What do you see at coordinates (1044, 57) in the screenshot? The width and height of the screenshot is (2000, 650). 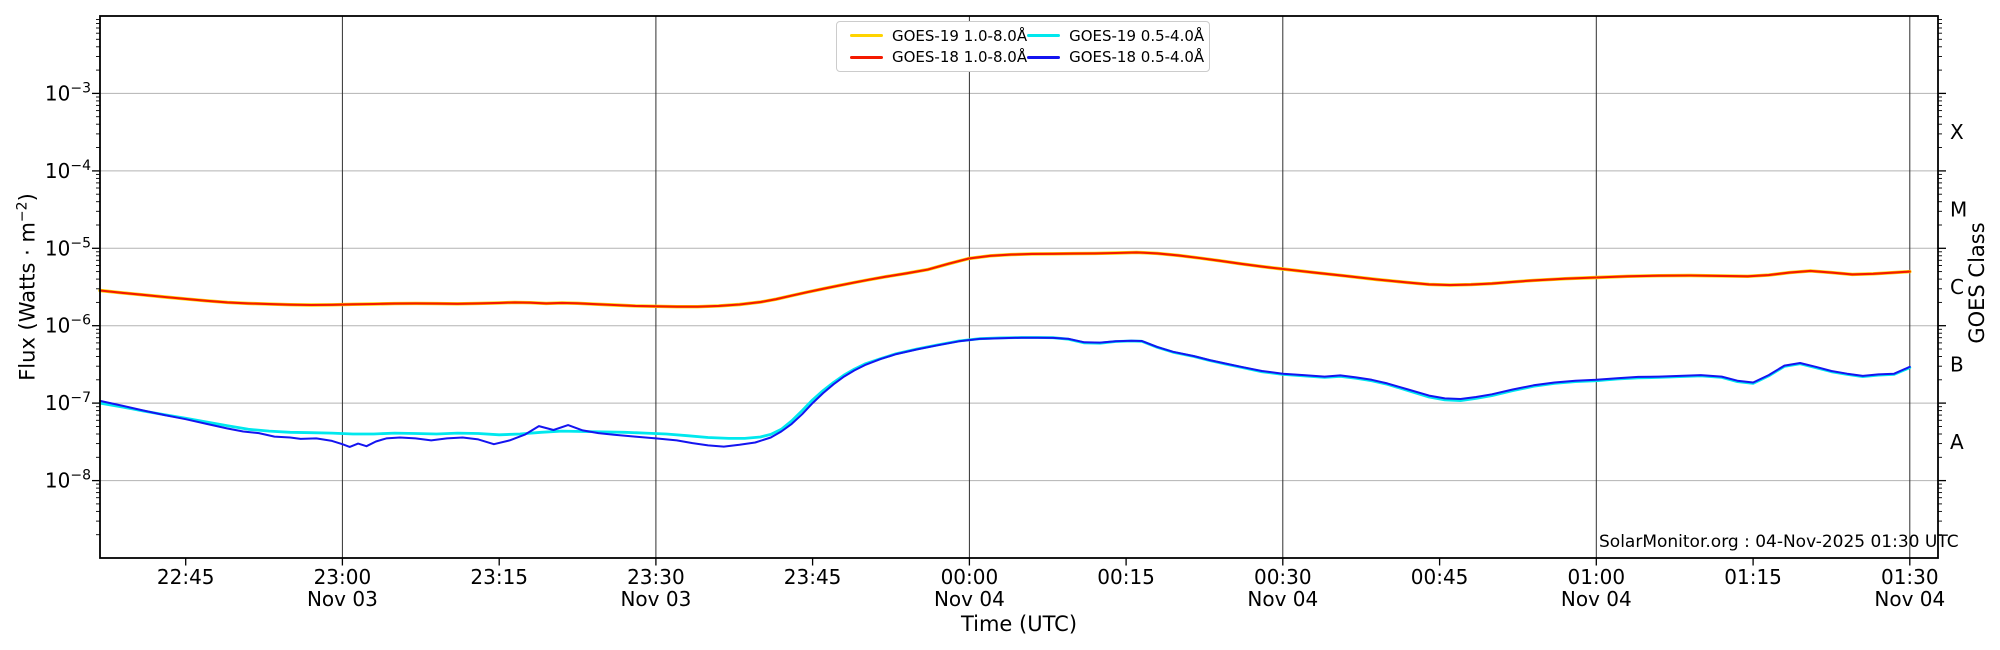 I see `legend-swatch-goes18-short-icon` at bounding box center [1044, 57].